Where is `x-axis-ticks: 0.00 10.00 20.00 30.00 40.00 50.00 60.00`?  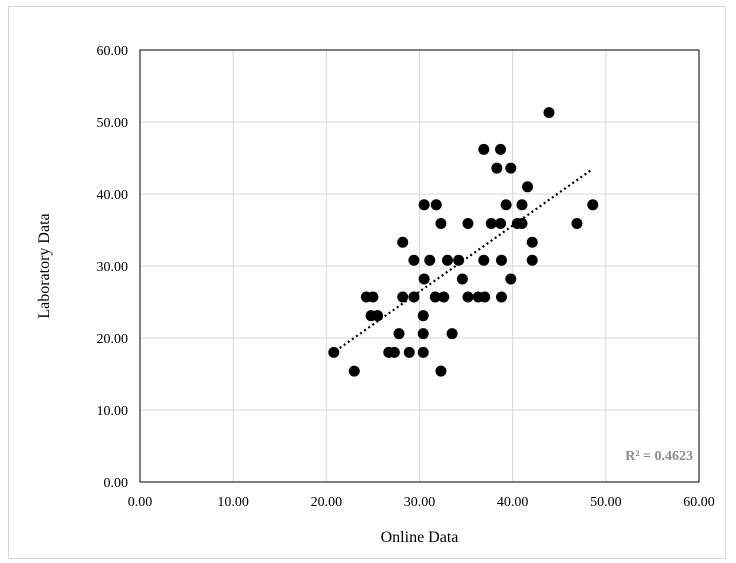
x-axis-ticks: 0.00 10.00 20.00 30.00 40.00 50.00 60.00 is located at coordinates (421, 502).